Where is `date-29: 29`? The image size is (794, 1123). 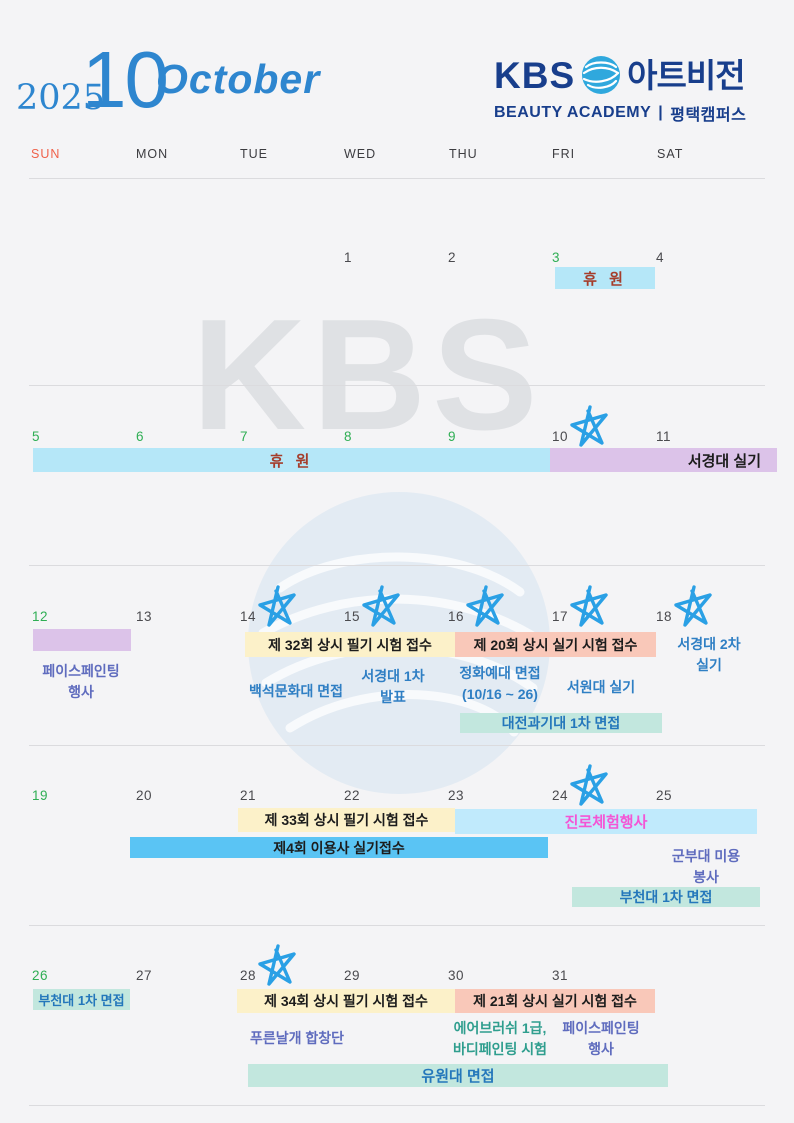
date-29: 29 is located at coordinates (352, 975).